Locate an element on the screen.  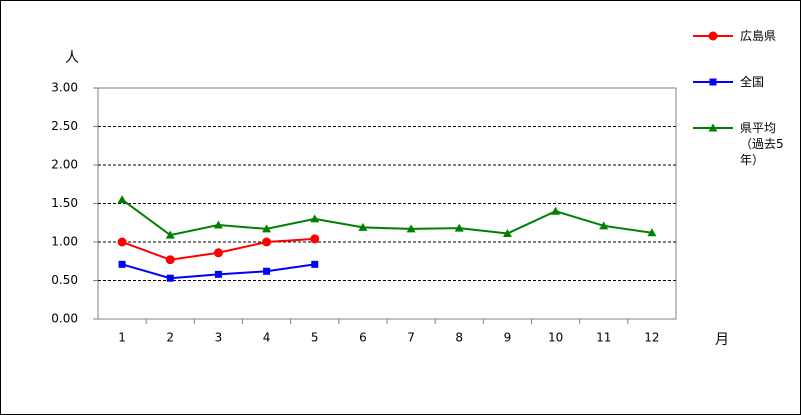
series-line is located at coordinates (387, 217).